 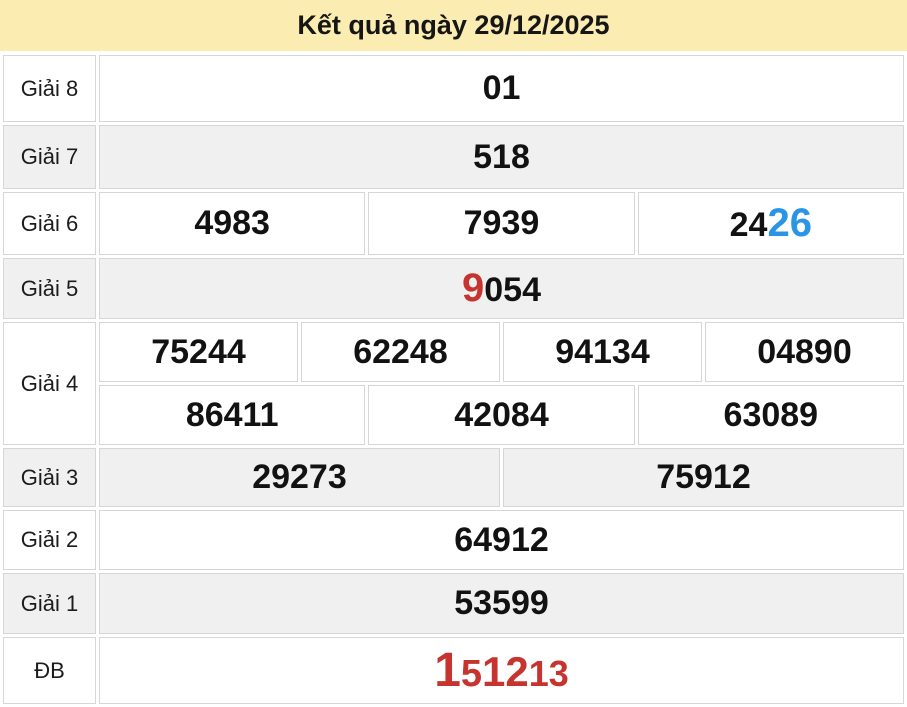 I want to click on giai-5-black-digits: 054, so click(x=512, y=290).